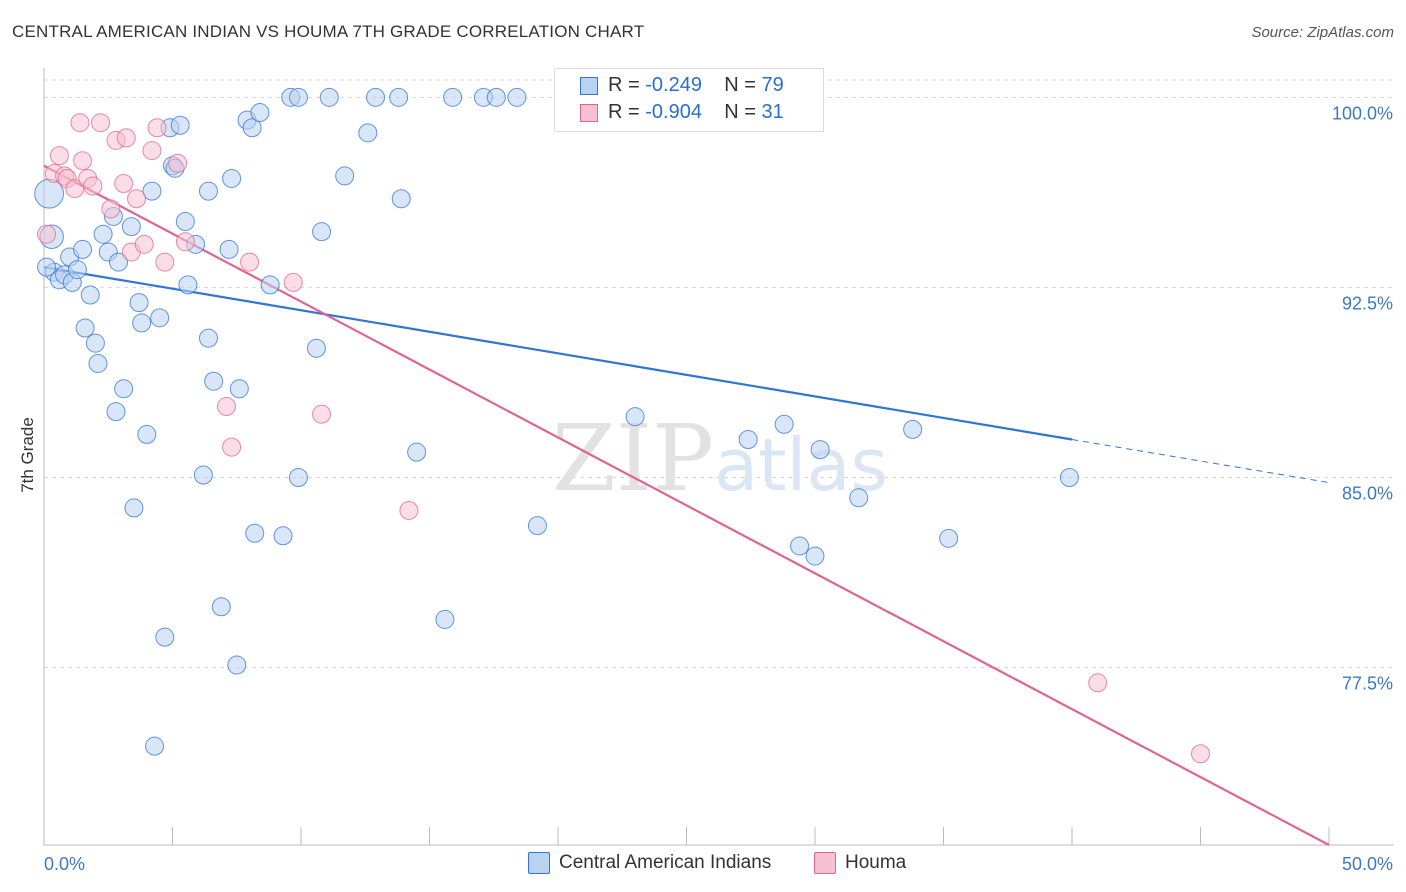  I want to click on y-tick-label: 100.0%, so click(1362, 113).